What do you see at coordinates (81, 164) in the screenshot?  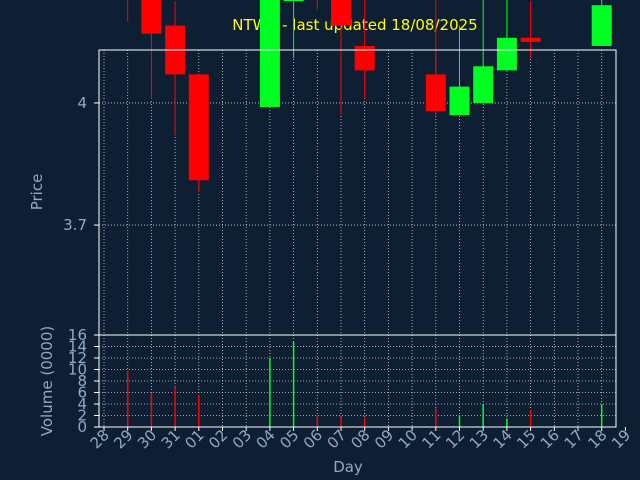 I see `price-y-ticks: 3.744.34.64.9` at bounding box center [81, 164].